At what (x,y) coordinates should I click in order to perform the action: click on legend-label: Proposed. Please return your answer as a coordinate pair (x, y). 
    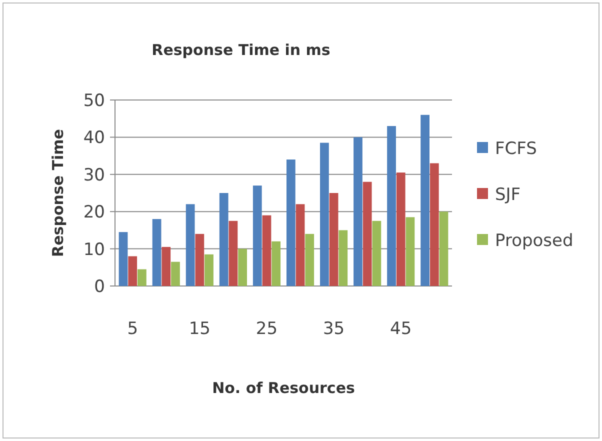
    Looking at the image, I should click on (534, 240).